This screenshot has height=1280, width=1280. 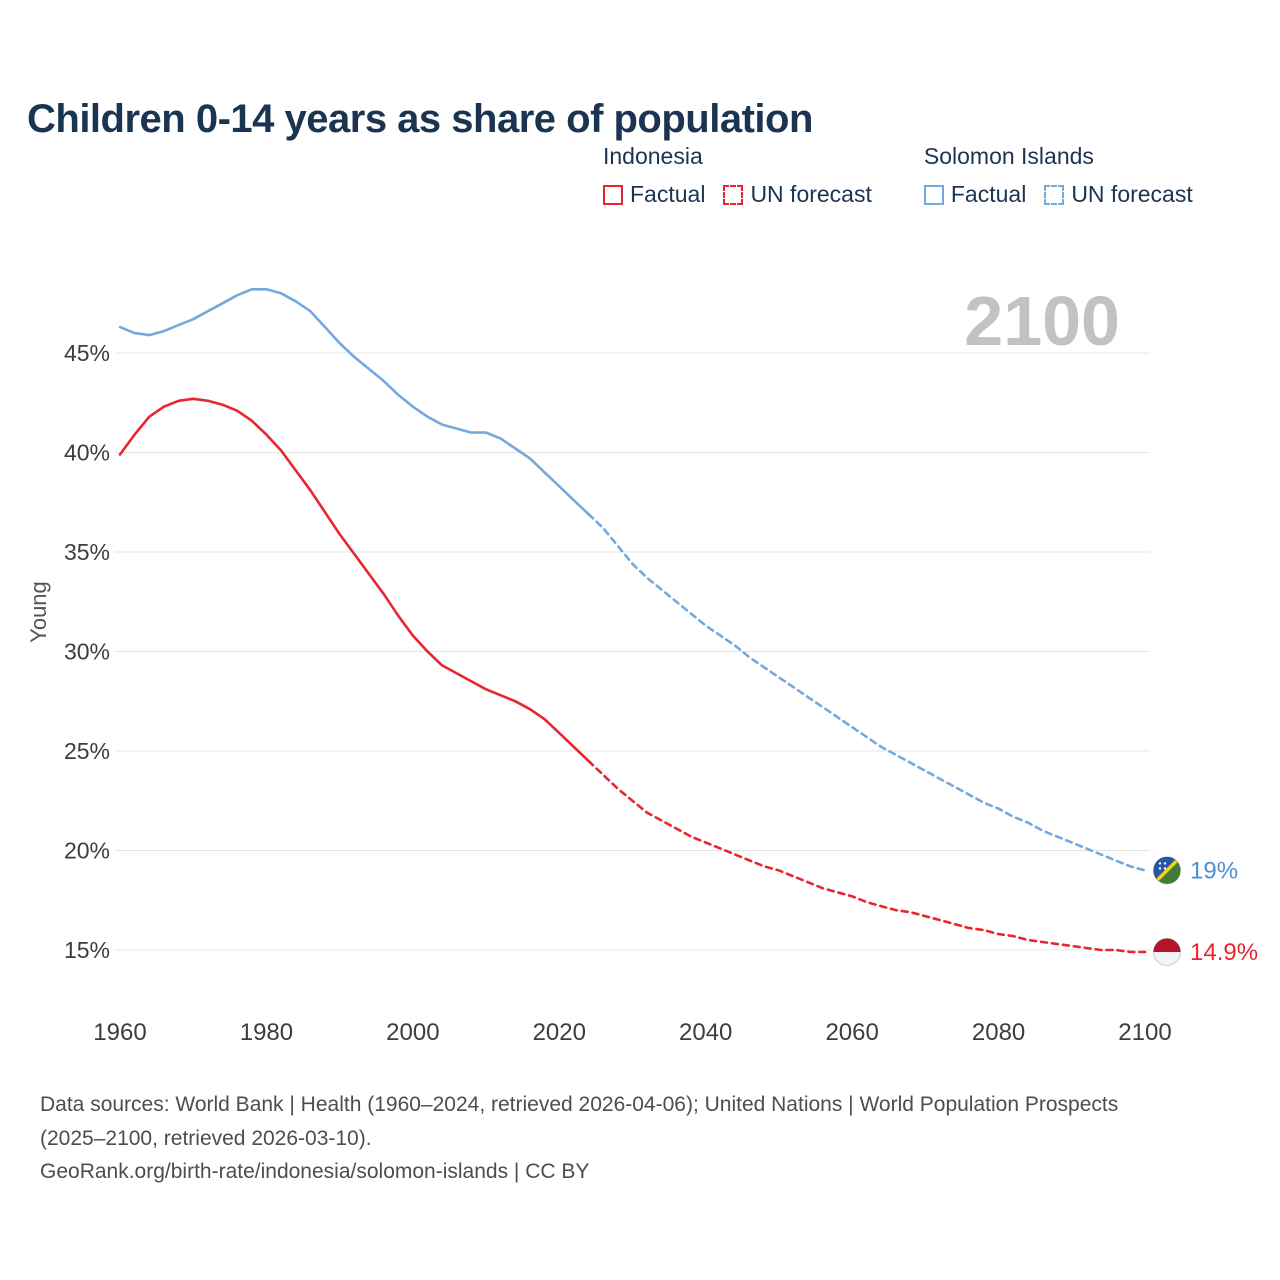 What do you see at coordinates (87, 851) in the screenshot?
I see `y-tick-label: 20%` at bounding box center [87, 851].